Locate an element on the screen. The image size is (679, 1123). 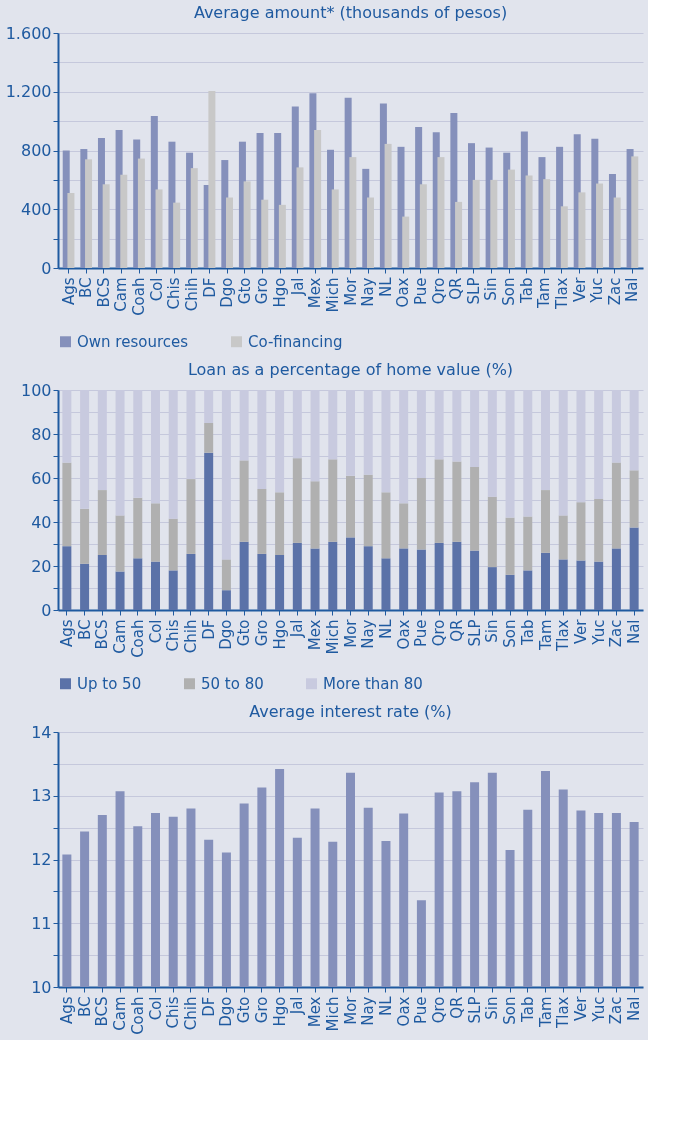
x-tick-label: Col is located at coordinates (155, 1008).